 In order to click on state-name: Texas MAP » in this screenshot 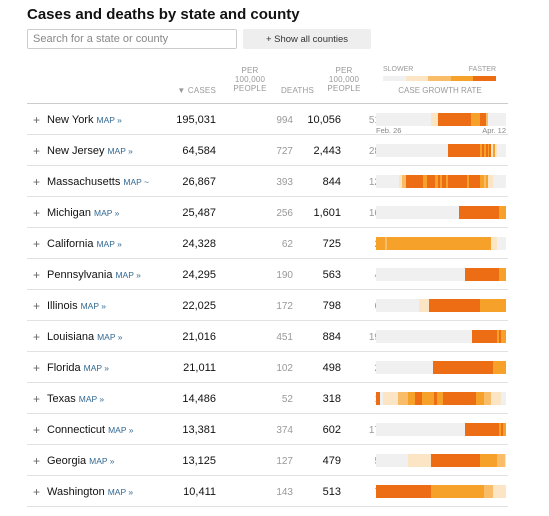, I will do `click(75, 399)`.